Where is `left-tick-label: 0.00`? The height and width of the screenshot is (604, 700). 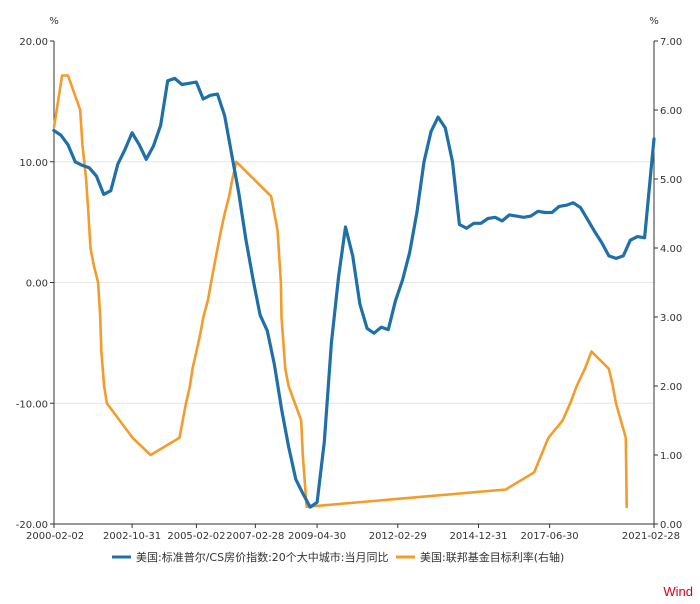
left-tick-label: 0.00 is located at coordinates (37, 284).